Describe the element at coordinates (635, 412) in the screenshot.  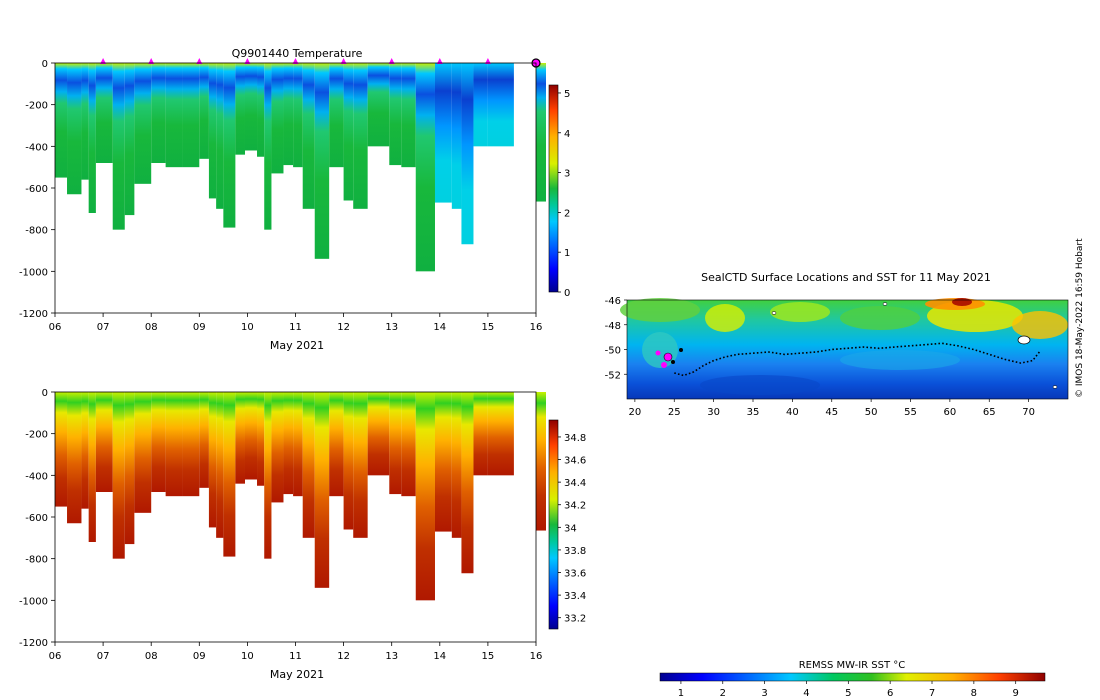
I see `map-x-tick-label: 20` at that location.